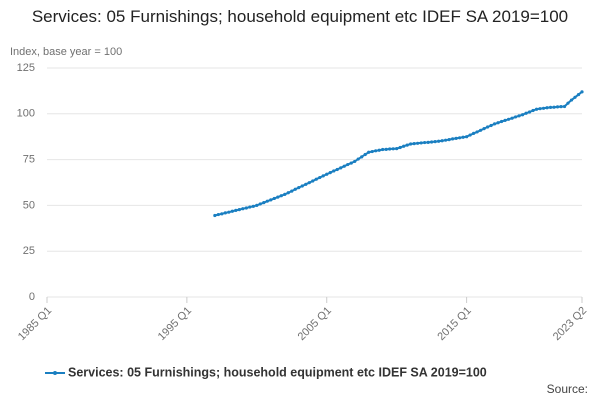 This screenshot has height=400, width=600. I want to click on y-tick-label: 100, so click(26, 114).